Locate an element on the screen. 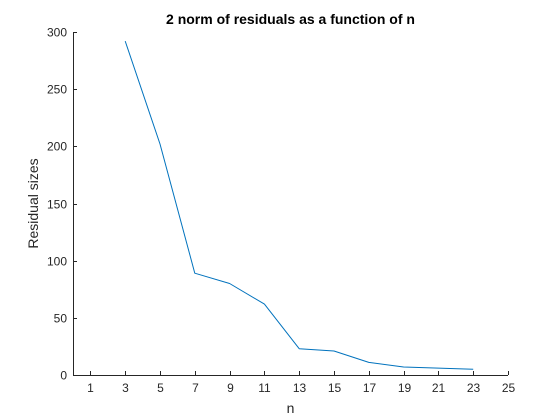 The height and width of the screenshot is (420, 560). y-tick-label: 300 is located at coordinates (57, 33).